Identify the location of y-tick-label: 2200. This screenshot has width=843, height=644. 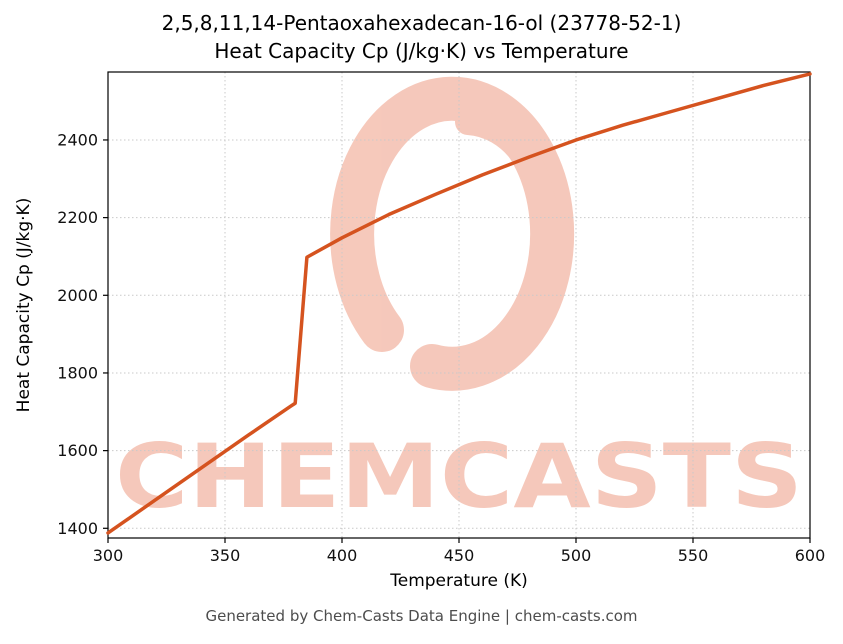
(77, 217).